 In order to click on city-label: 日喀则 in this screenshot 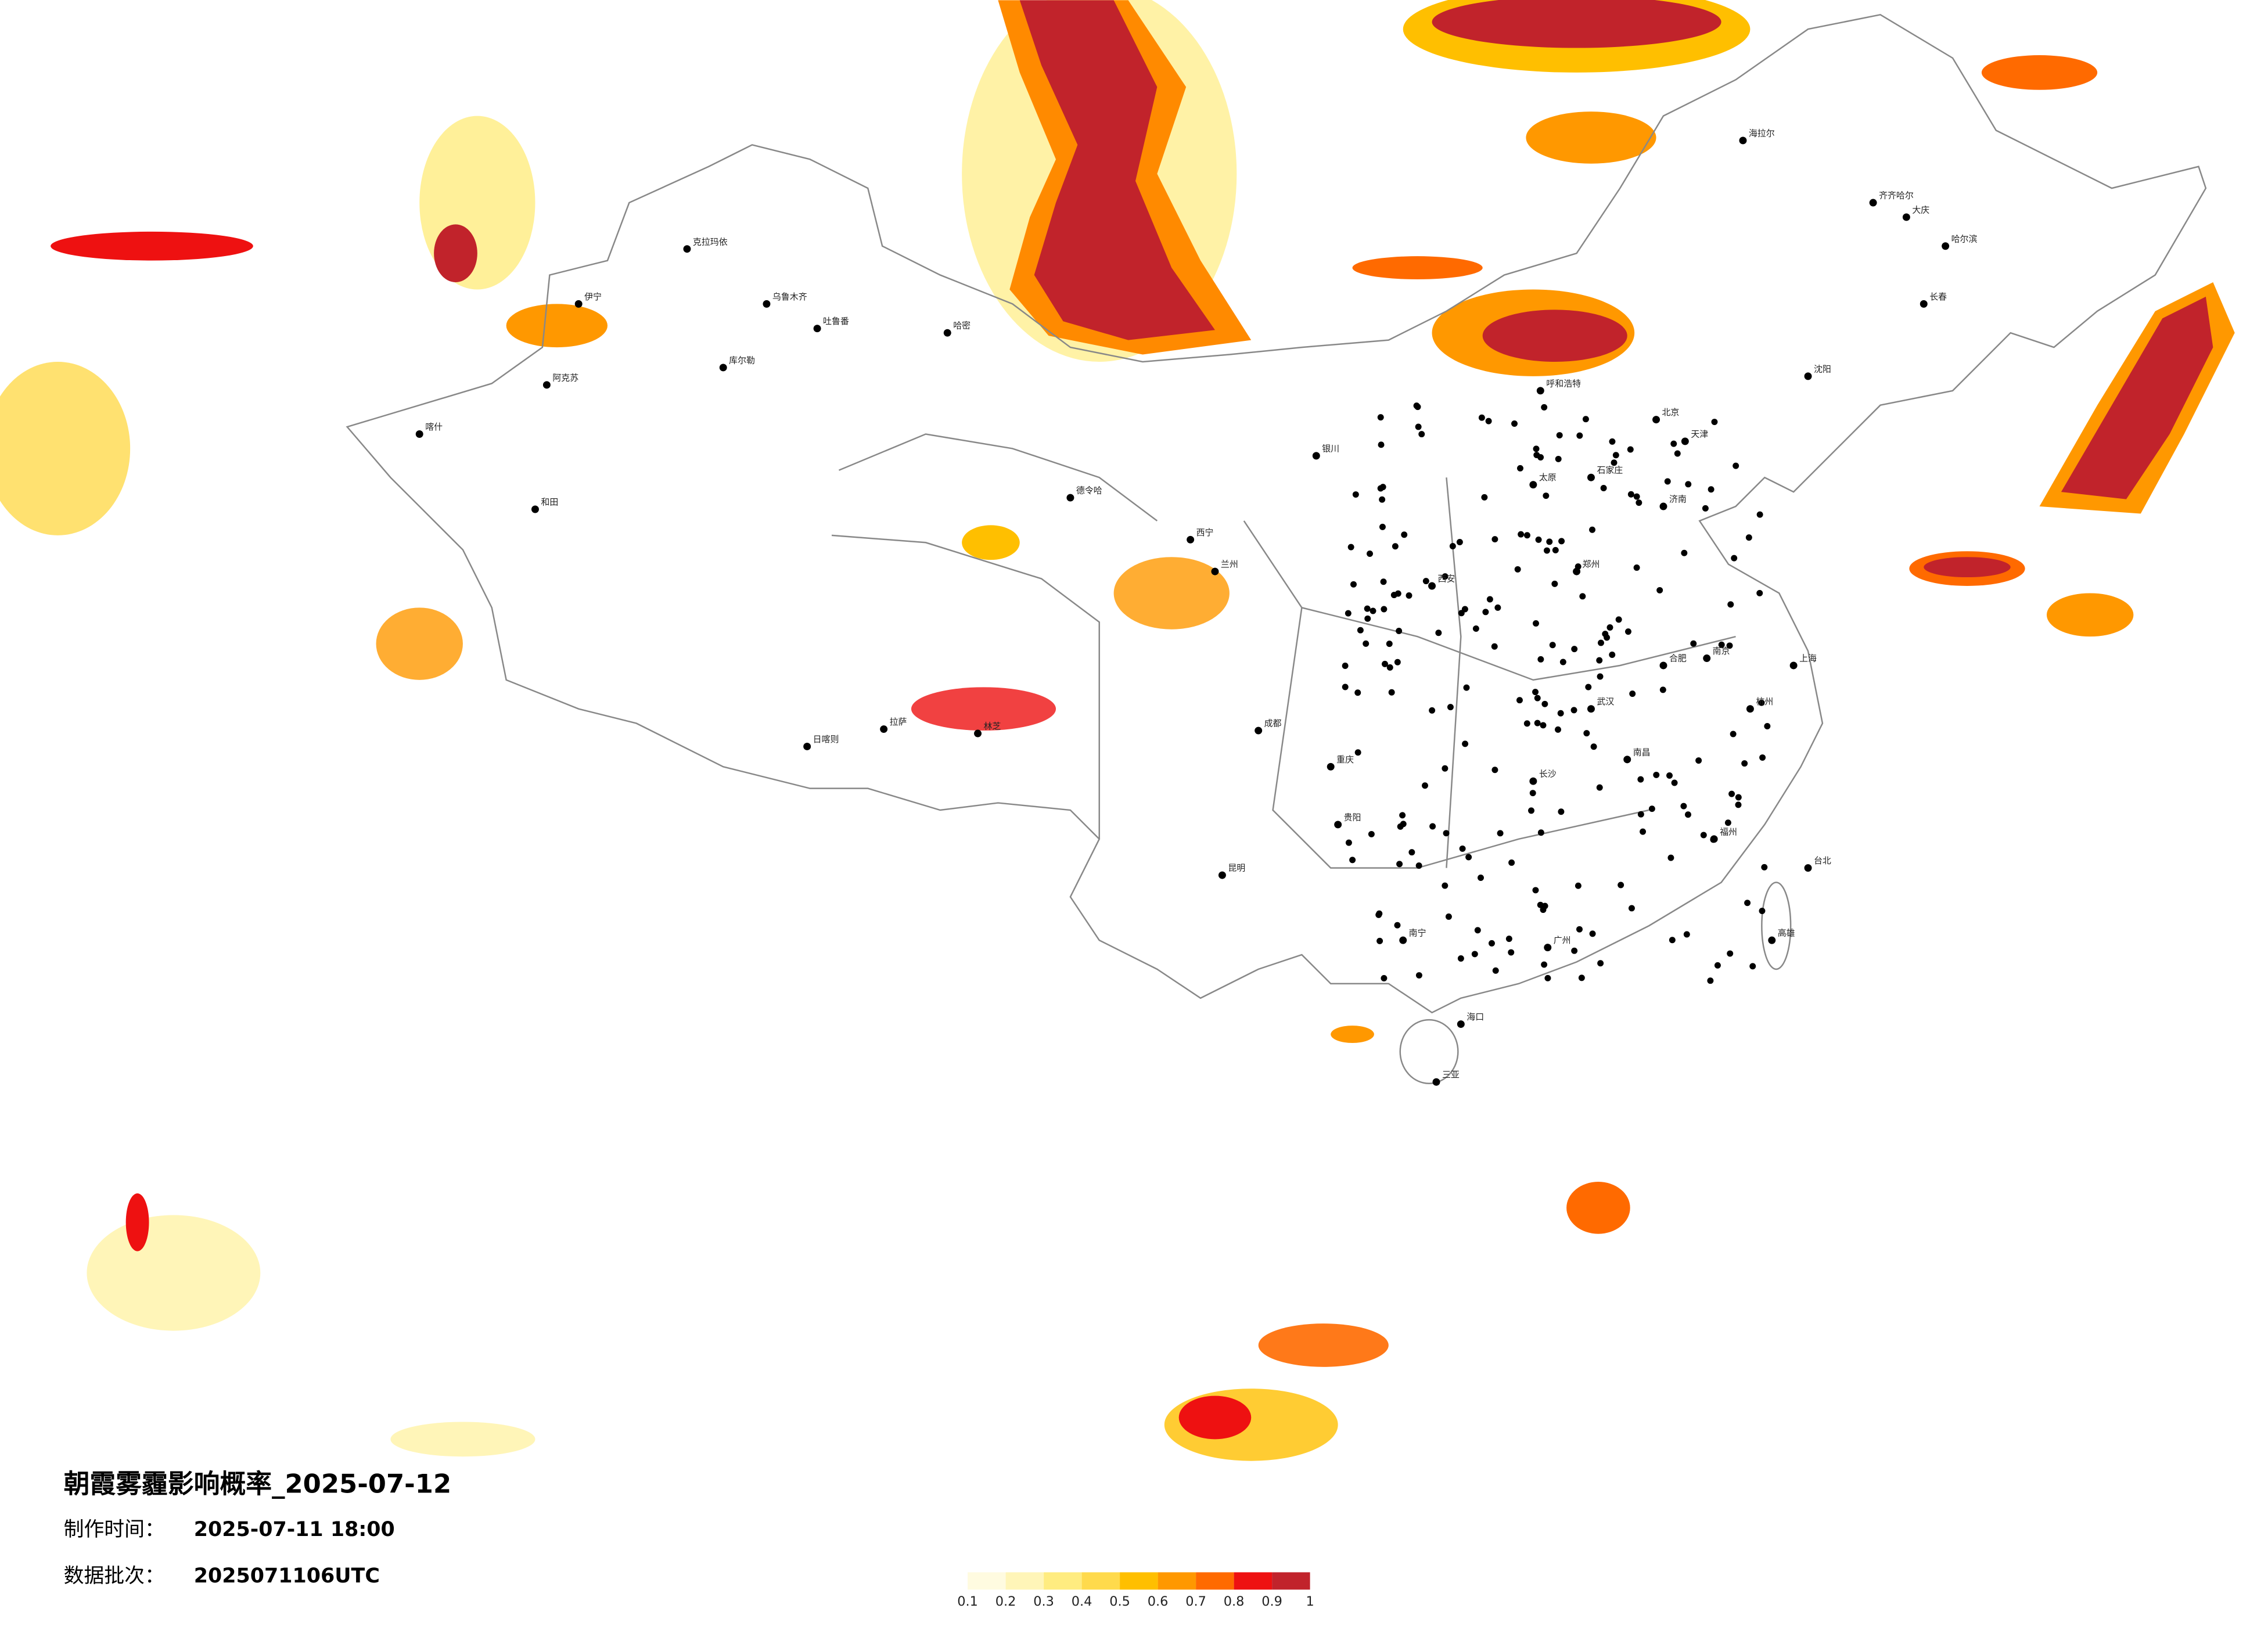, I will do `click(826, 739)`.